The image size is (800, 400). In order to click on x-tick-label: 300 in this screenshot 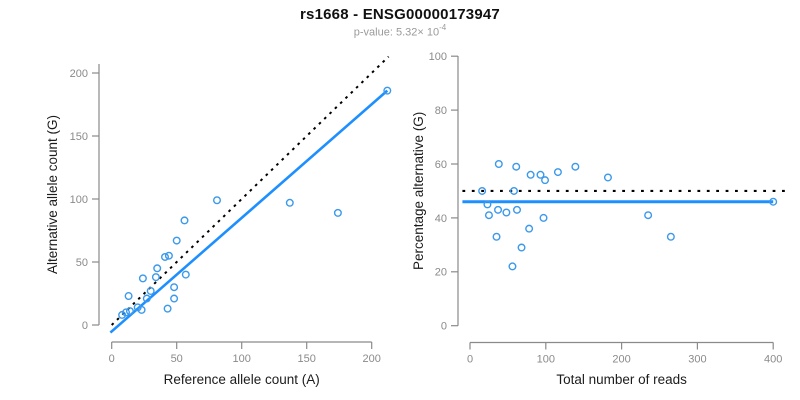, I will do `click(697, 360)`.